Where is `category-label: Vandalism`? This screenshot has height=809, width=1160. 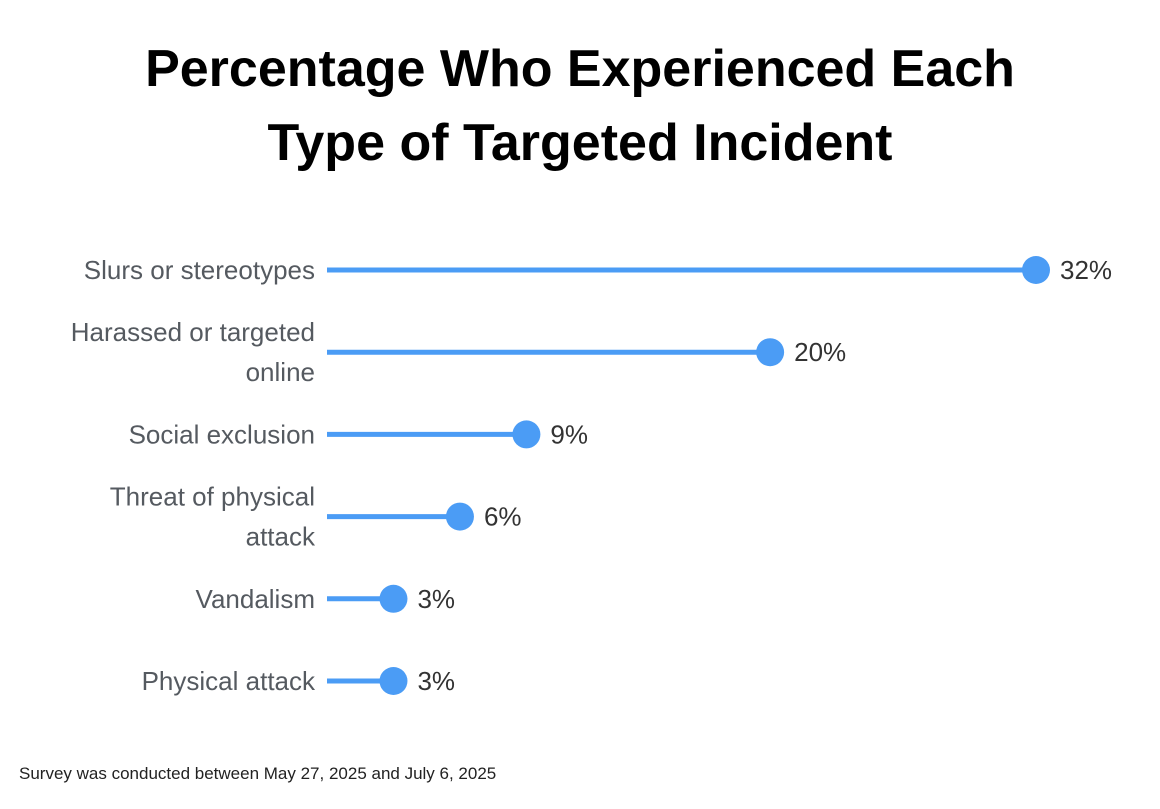
category-label: Vandalism is located at coordinates (255, 599).